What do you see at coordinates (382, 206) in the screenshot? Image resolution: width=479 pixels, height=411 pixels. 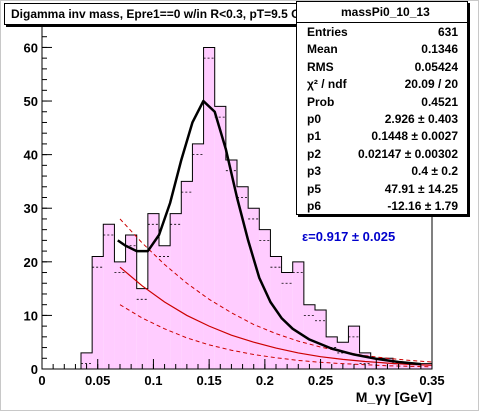 I see `stats-row: p6 -12.16 ± 1.79` at bounding box center [382, 206].